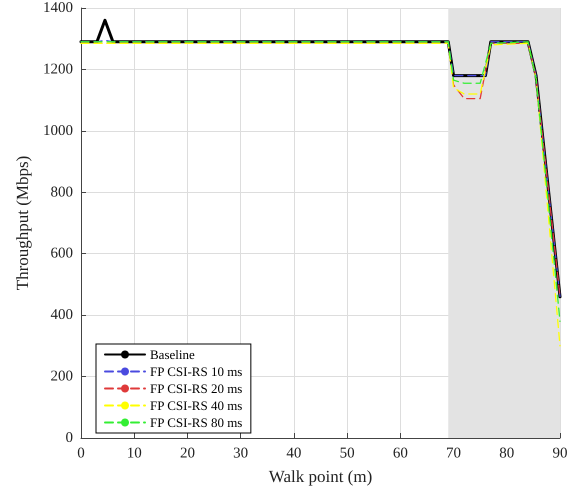 The height and width of the screenshot is (495, 574). Describe the element at coordinates (400, 454) in the screenshot. I see `x-tick-label: 60` at that location.